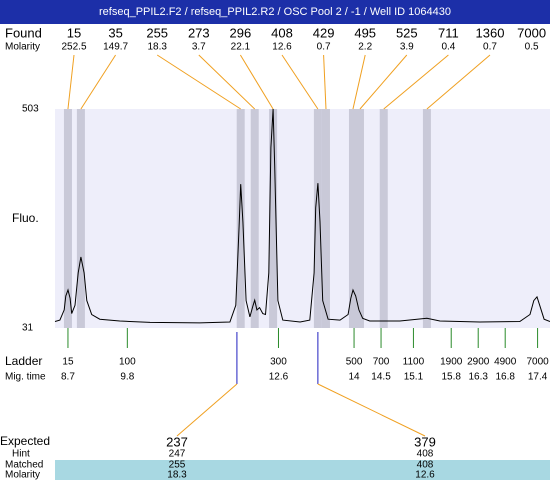 The image size is (550, 480). Describe the element at coordinates (365, 32) in the screenshot. I see `found-size: 495` at that location.